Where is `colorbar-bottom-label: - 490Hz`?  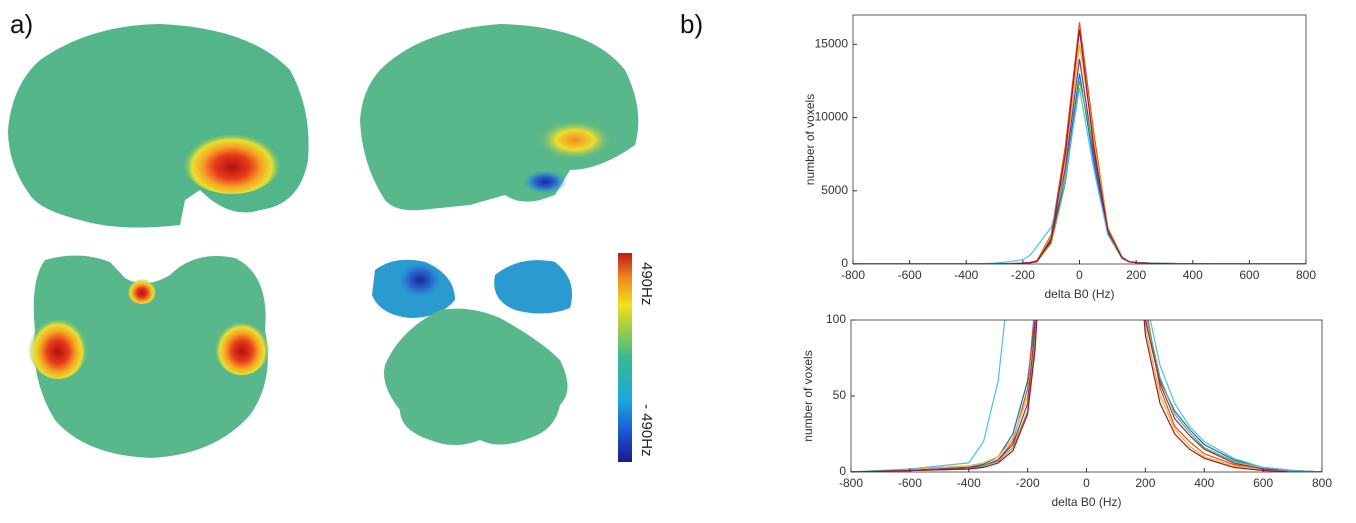
colorbar-bottom-label: - 490Hz is located at coordinates (646, 430).